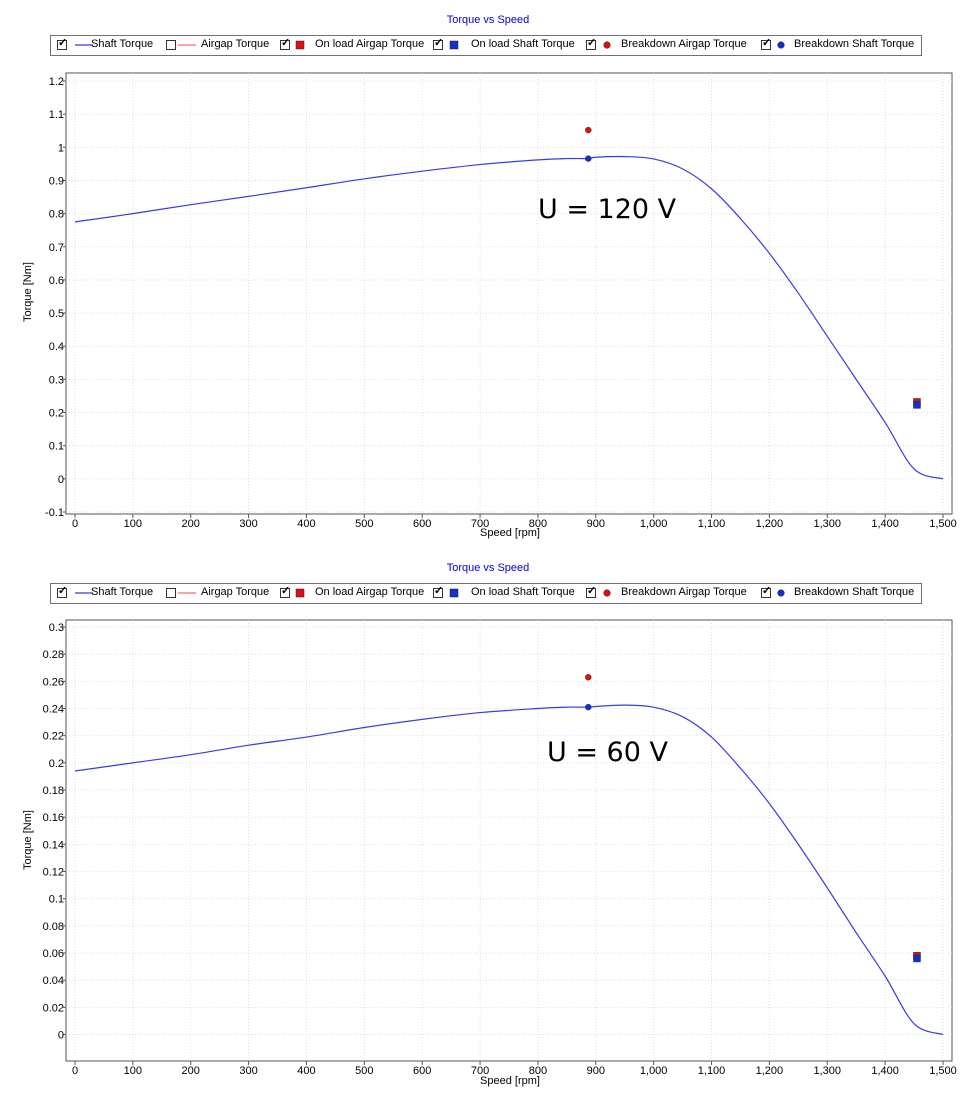  Describe the element at coordinates (56, 281) in the screenshot. I see `y-tick-label: 0.6` at that location.